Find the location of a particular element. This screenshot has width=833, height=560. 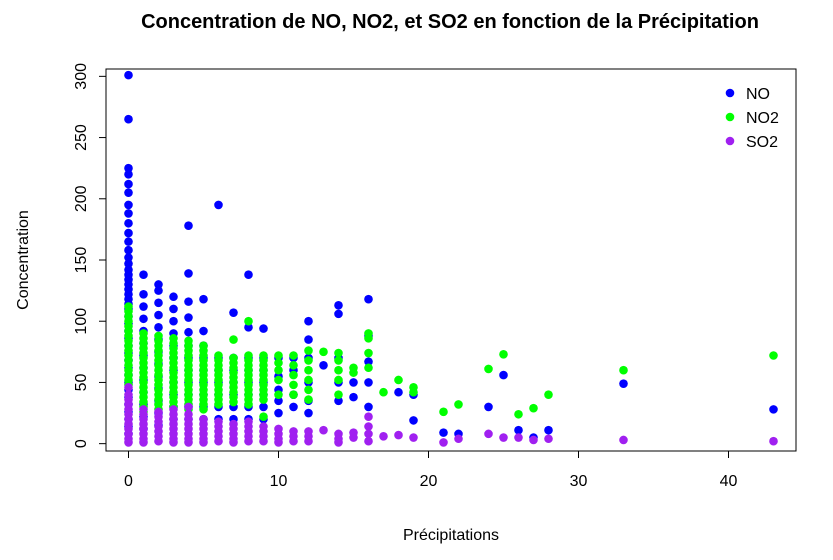

y-axis: 0 50 100 150 200 250 300 is located at coordinates (90, 255).